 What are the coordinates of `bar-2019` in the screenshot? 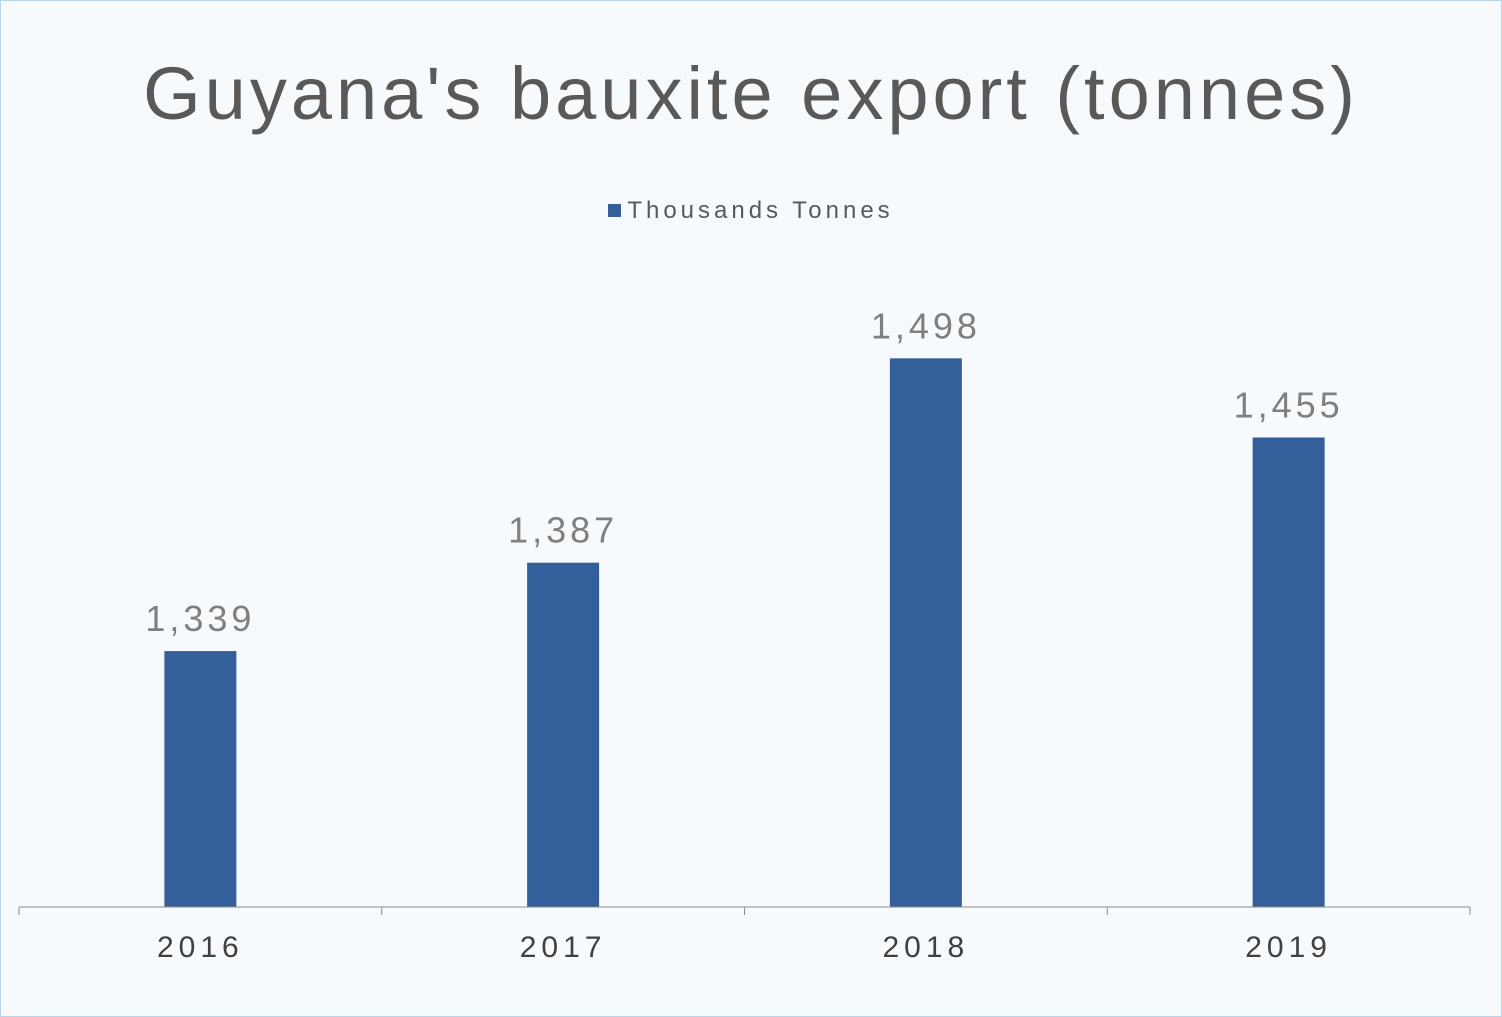 It's located at (1288, 672).